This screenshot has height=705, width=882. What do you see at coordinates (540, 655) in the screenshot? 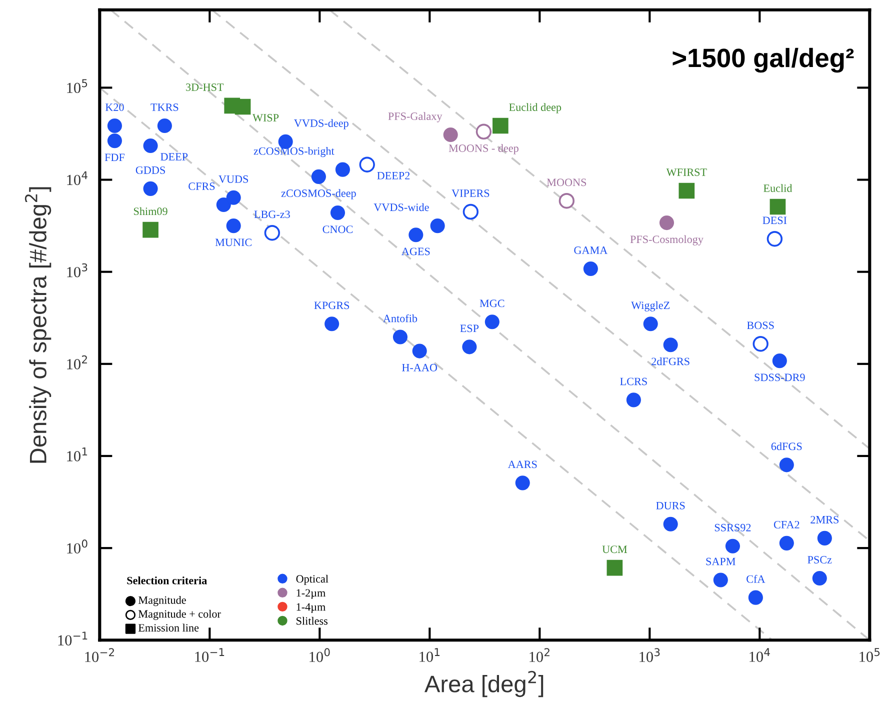
I see `x-tick-label: 10$^{2}$` at bounding box center [540, 655].